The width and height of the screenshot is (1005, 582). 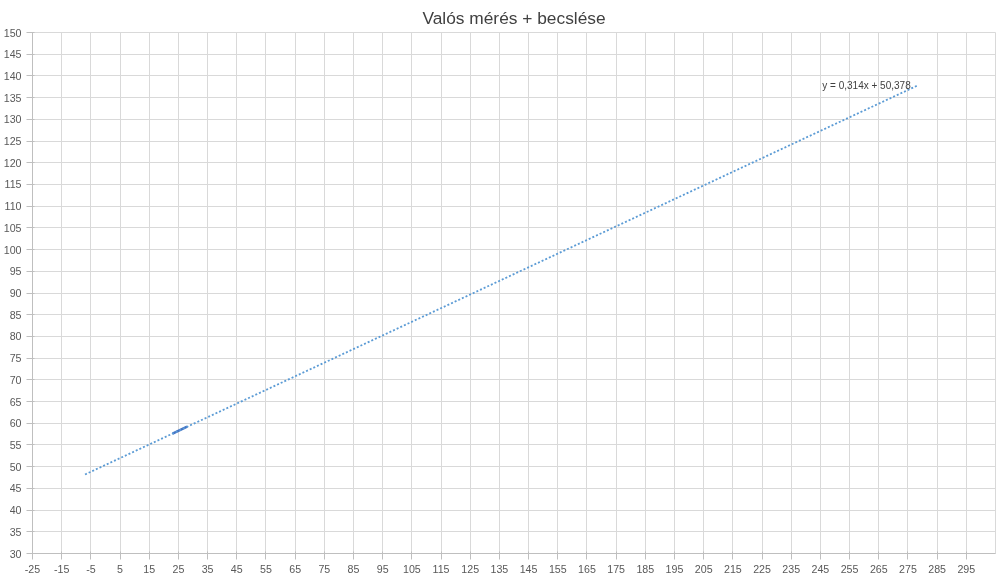 I want to click on x-tick-label: 295, so click(x=966, y=568).